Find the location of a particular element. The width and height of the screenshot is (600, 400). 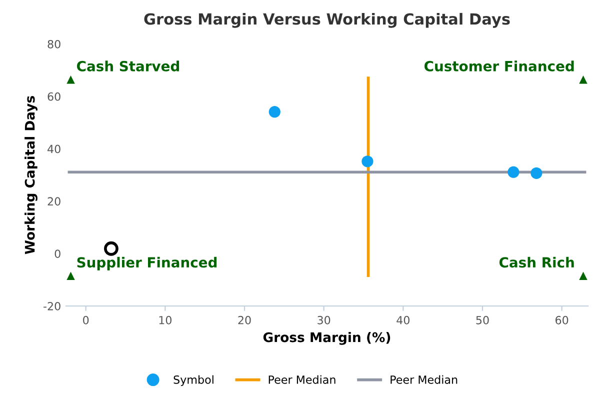

x-tick-label: 10 is located at coordinates (165, 320).